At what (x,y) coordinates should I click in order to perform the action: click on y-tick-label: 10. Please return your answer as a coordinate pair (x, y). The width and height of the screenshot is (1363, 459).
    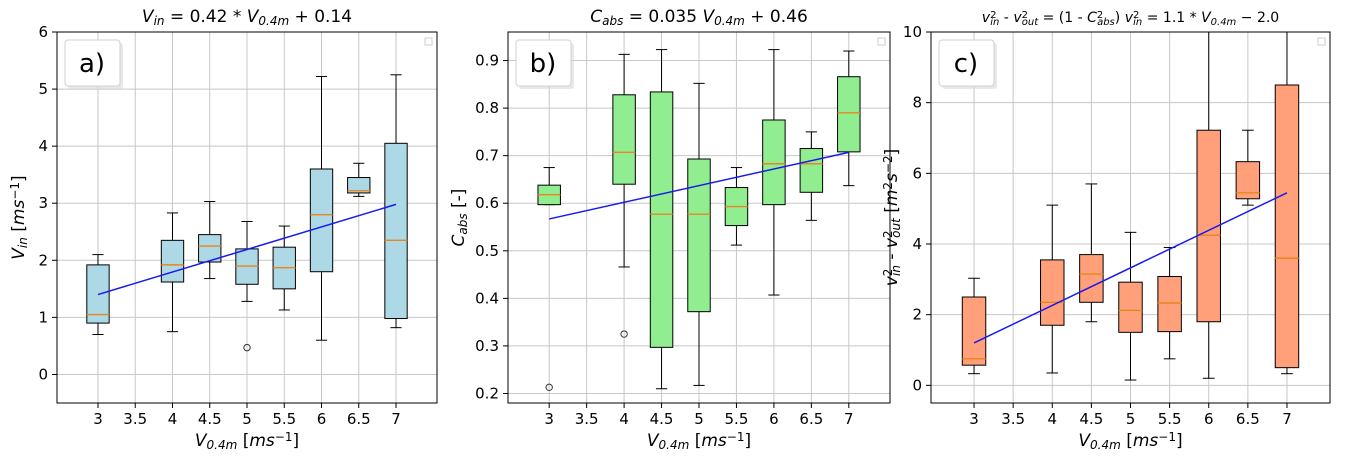
    Looking at the image, I should click on (912, 32).